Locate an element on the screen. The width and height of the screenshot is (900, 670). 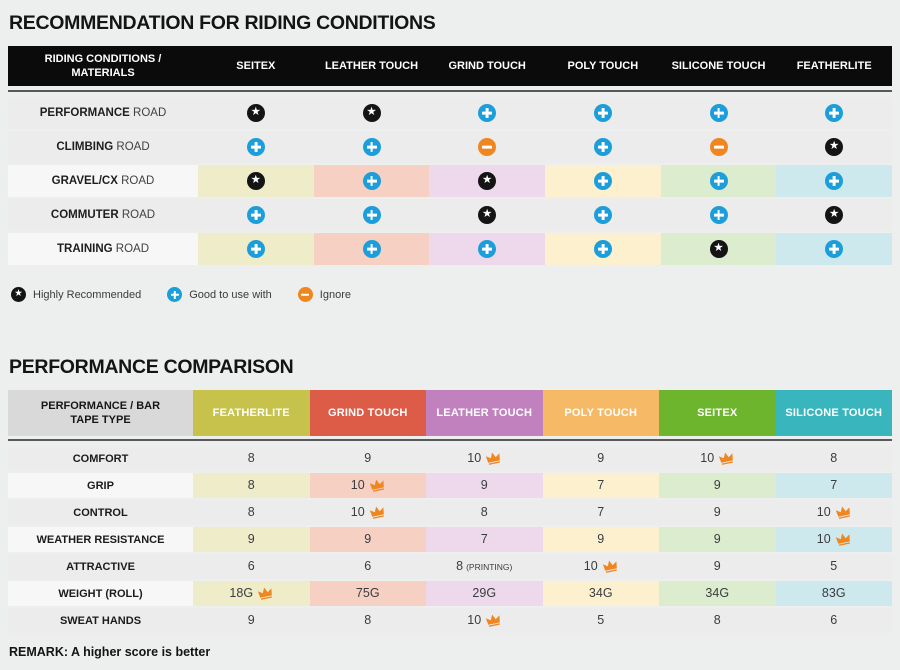
score-cell: 18G is located at coordinates (251, 593).